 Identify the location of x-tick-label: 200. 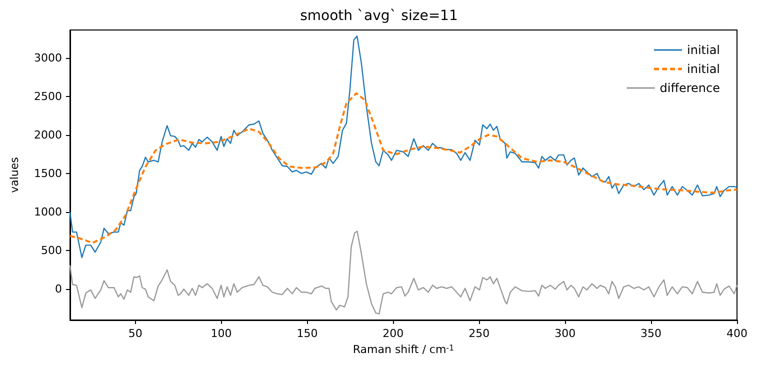
(393, 333).